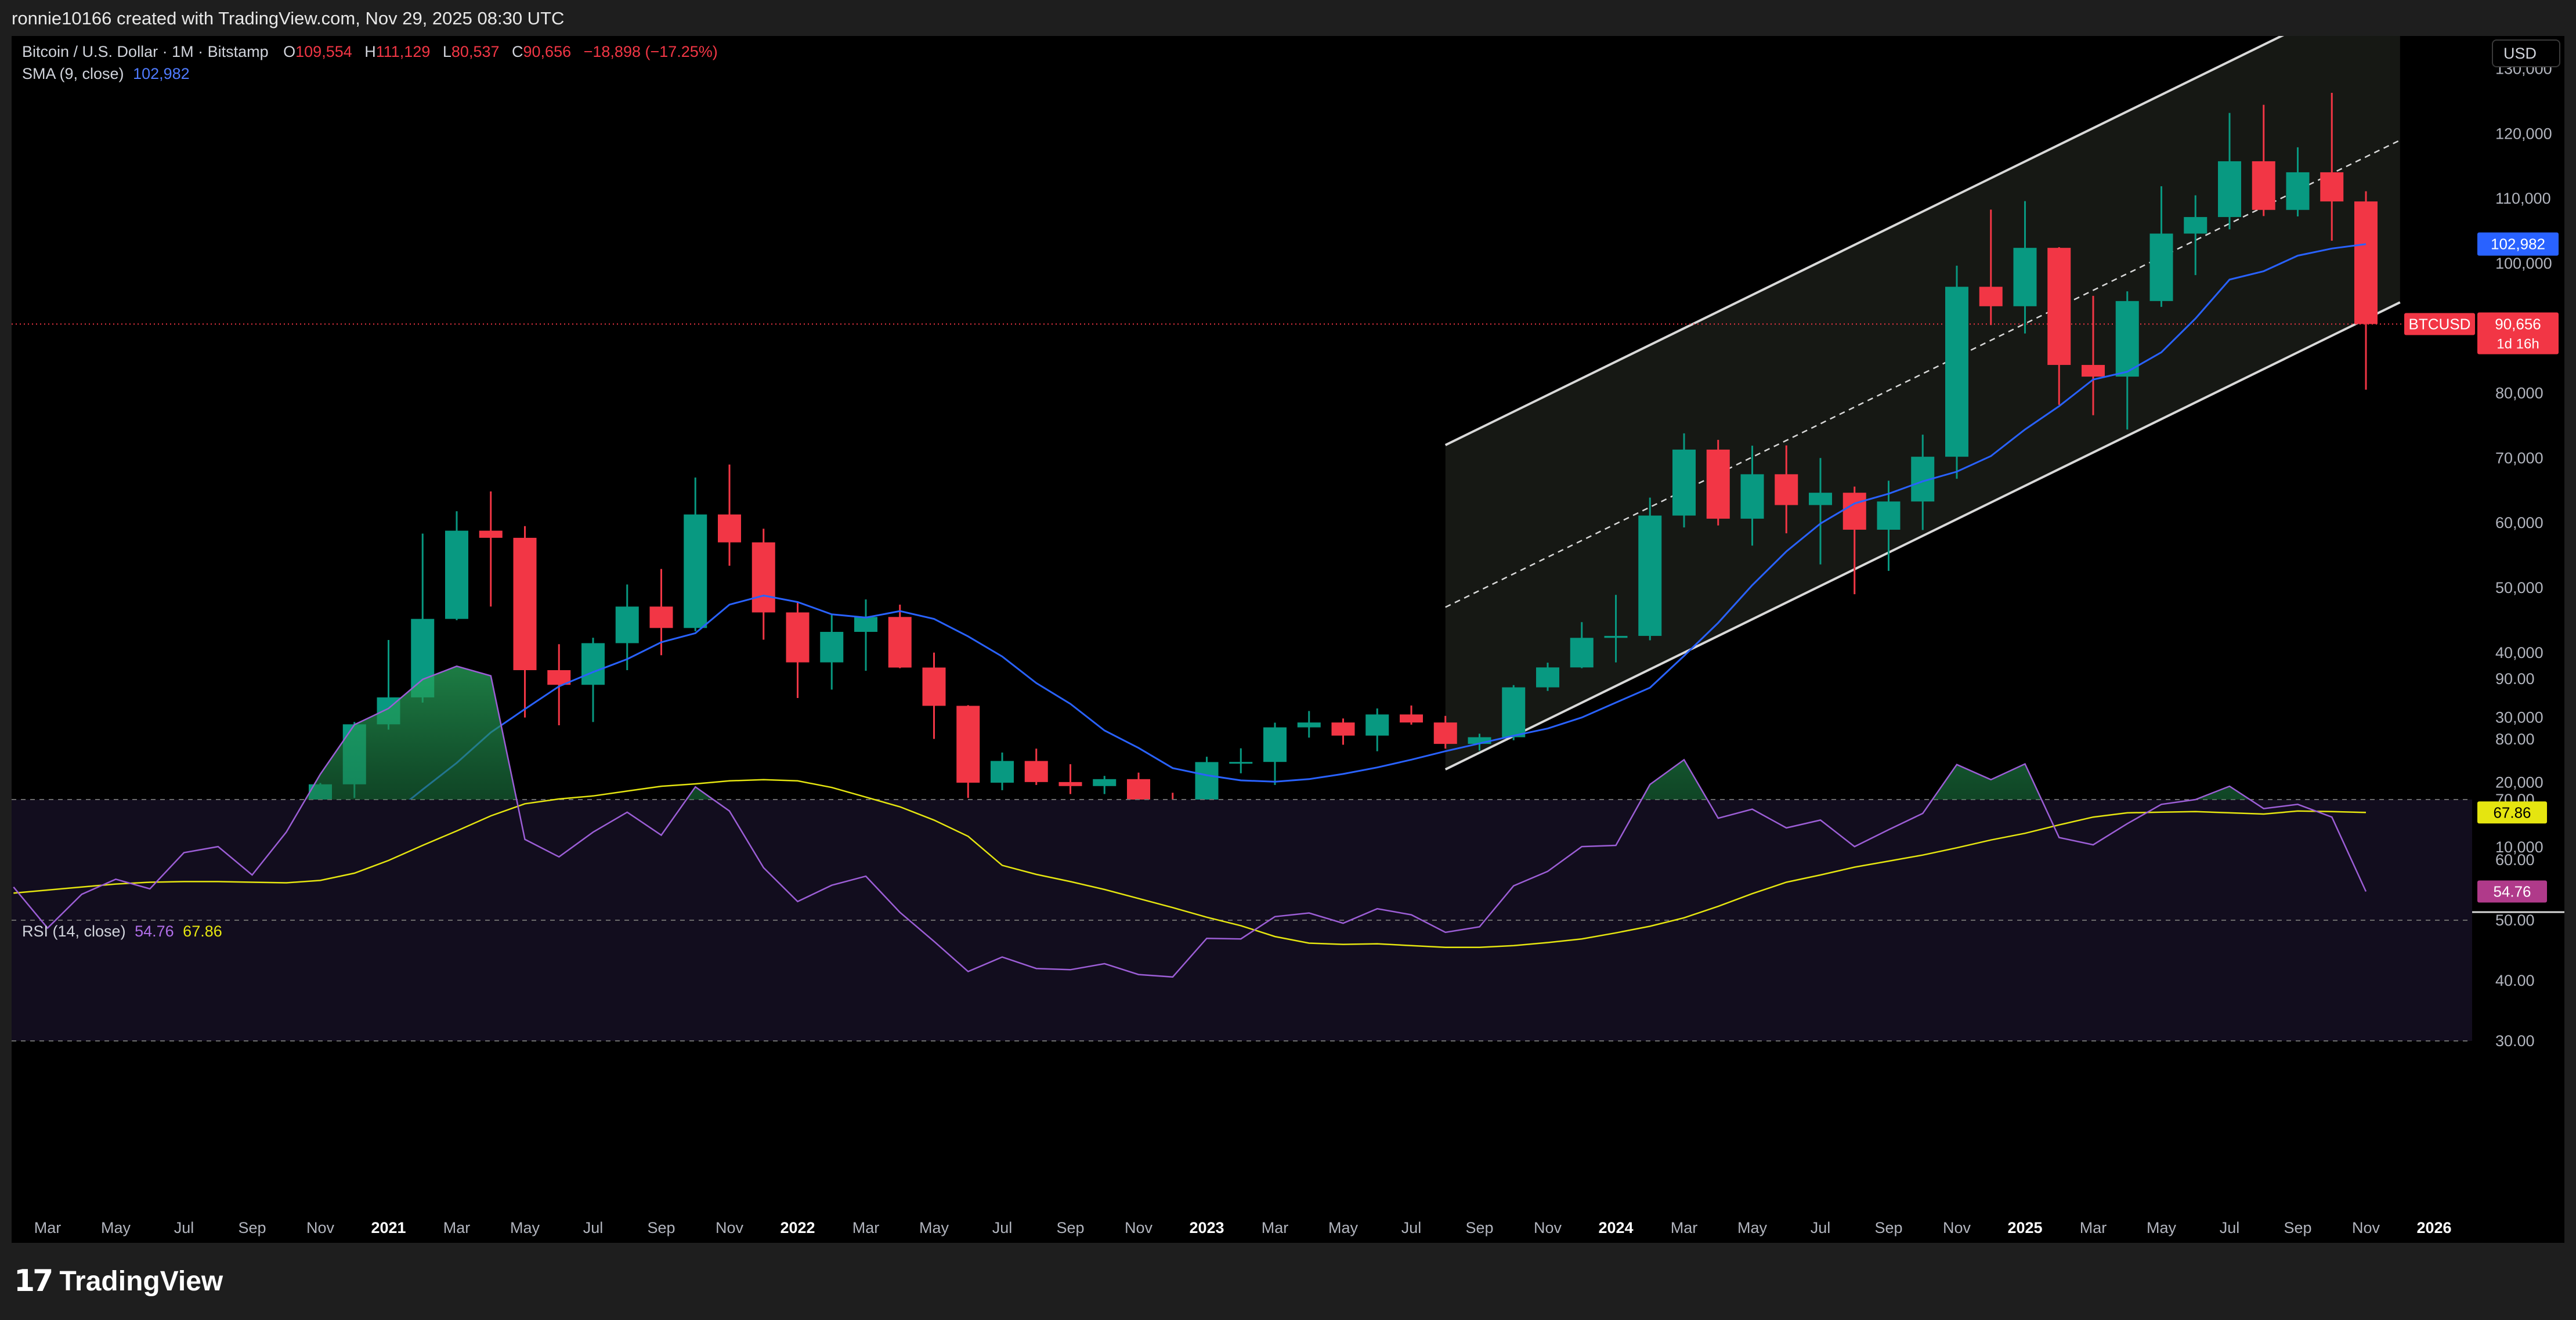 The height and width of the screenshot is (1320, 2576). I want to click on time-tick-label: Jul, so click(1821, 1227).